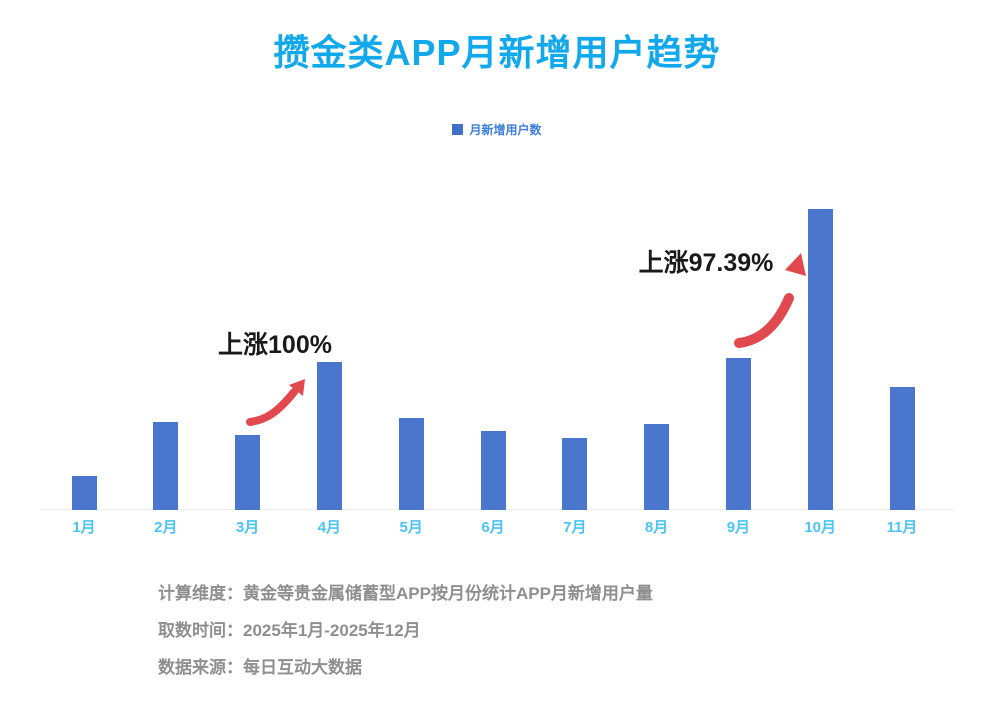 This screenshot has width=994, height=706. What do you see at coordinates (493, 527) in the screenshot?
I see `x-tick-label-6月: 6月` at bounding box center [493, 527].